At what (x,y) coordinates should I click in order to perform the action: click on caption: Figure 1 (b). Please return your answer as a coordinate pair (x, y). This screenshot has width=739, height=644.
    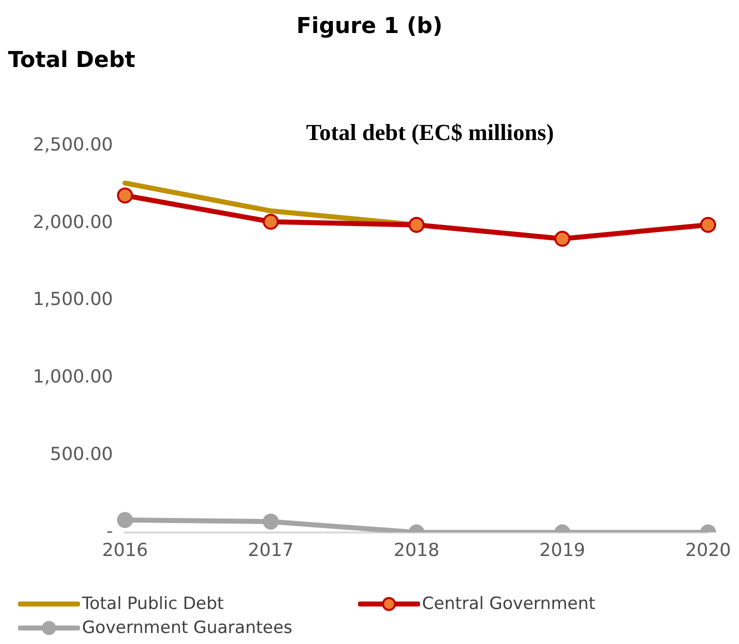
    Looking at the image, I should click on (369, 26).